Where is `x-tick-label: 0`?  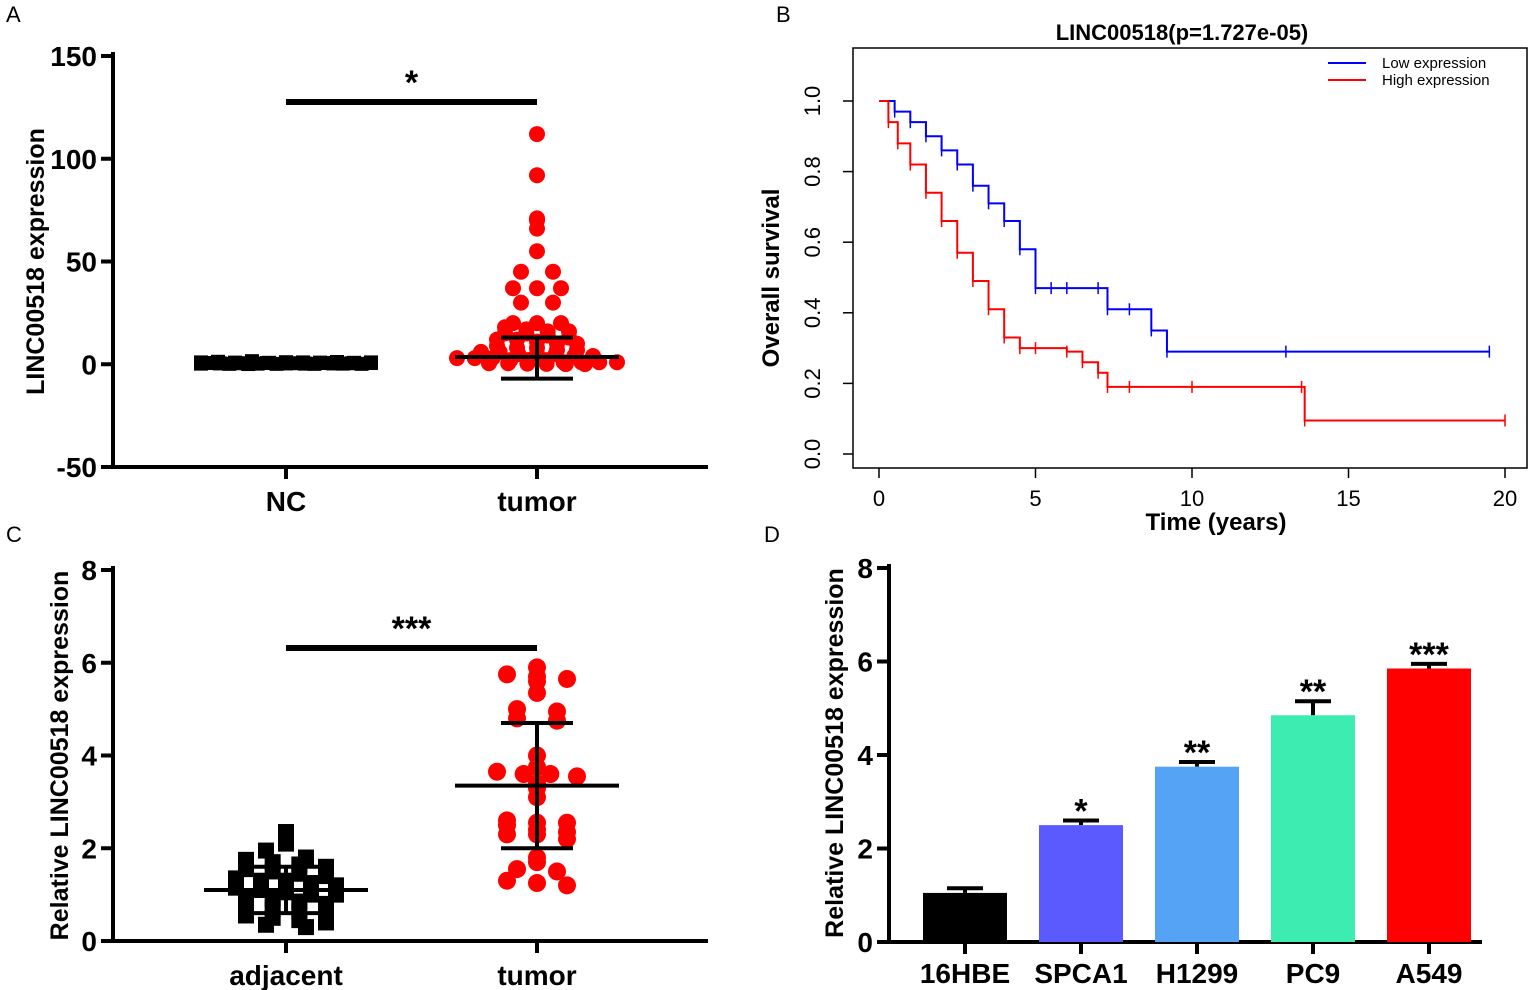 x-tick-label: 0 is located at coordinates (879, 498).